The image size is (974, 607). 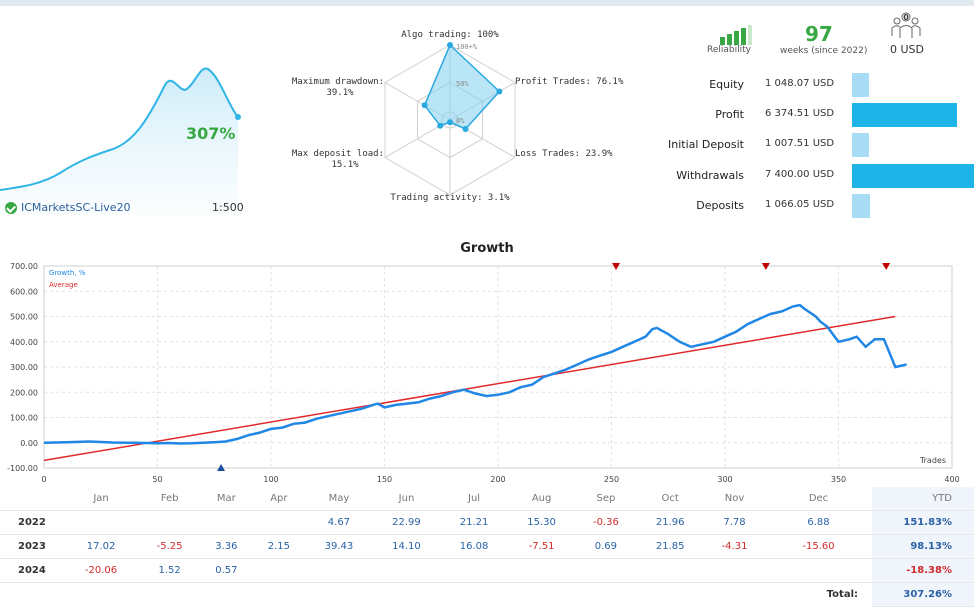 I want to click on x-tick-label: 100, so click(x=270, y=479).